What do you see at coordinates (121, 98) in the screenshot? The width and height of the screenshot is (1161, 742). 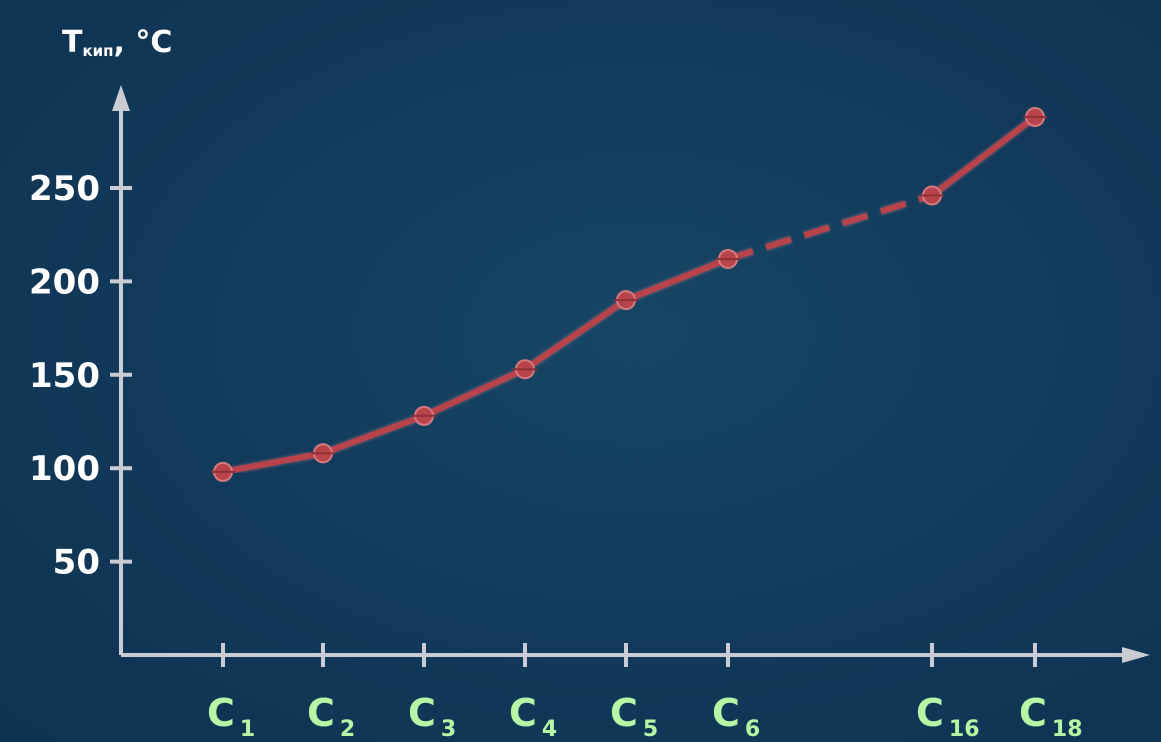 I see `y-axis-arrow` at bounding box center [121, 98].